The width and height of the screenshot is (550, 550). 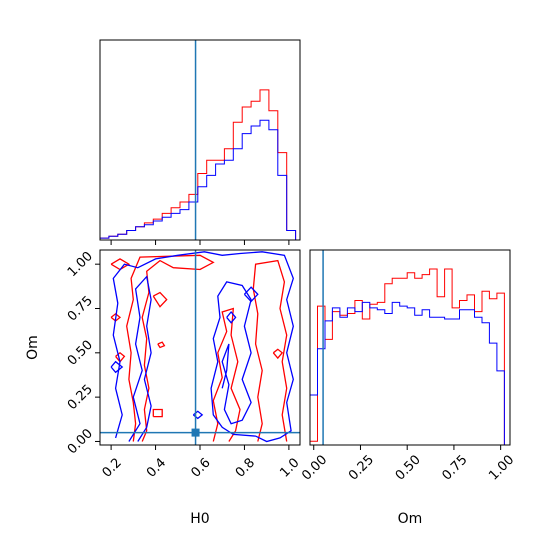 What do you see at coordinates (199, 519) in the screenshot?
I see `x-axis-title: H0` at bounding box center [199, 519].